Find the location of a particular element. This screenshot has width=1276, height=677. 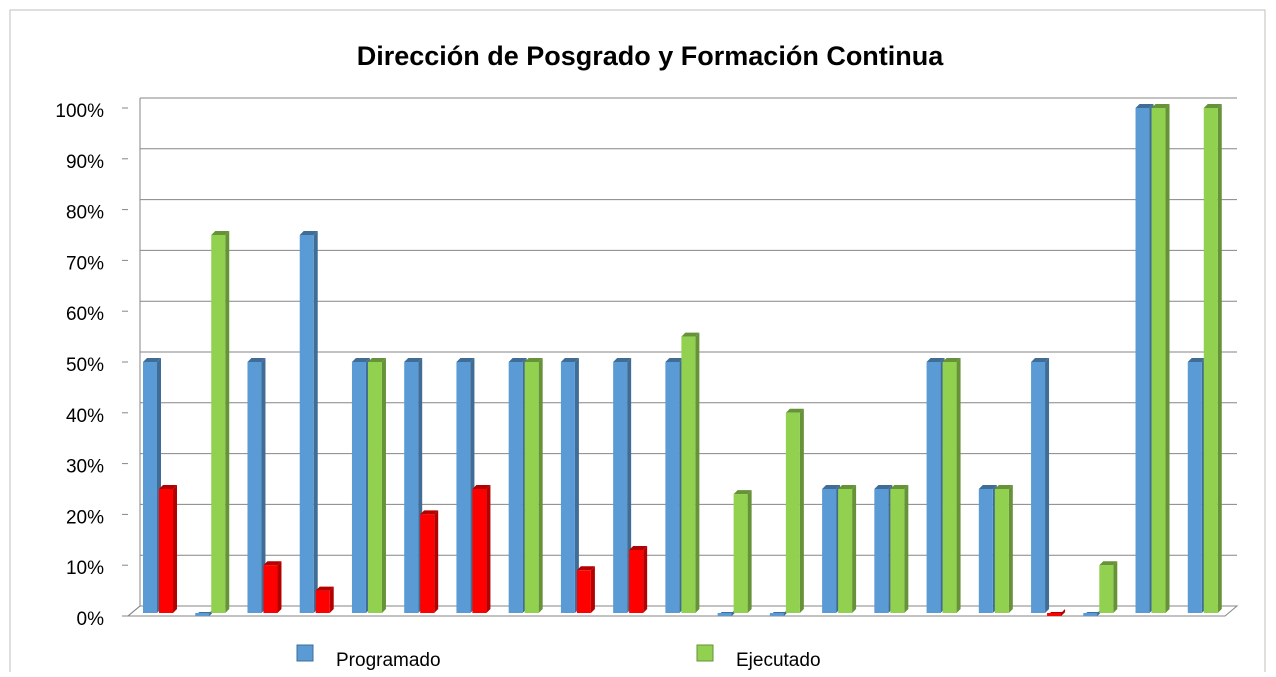

y-tick-label: 10% is located at coordinates (85, 568).